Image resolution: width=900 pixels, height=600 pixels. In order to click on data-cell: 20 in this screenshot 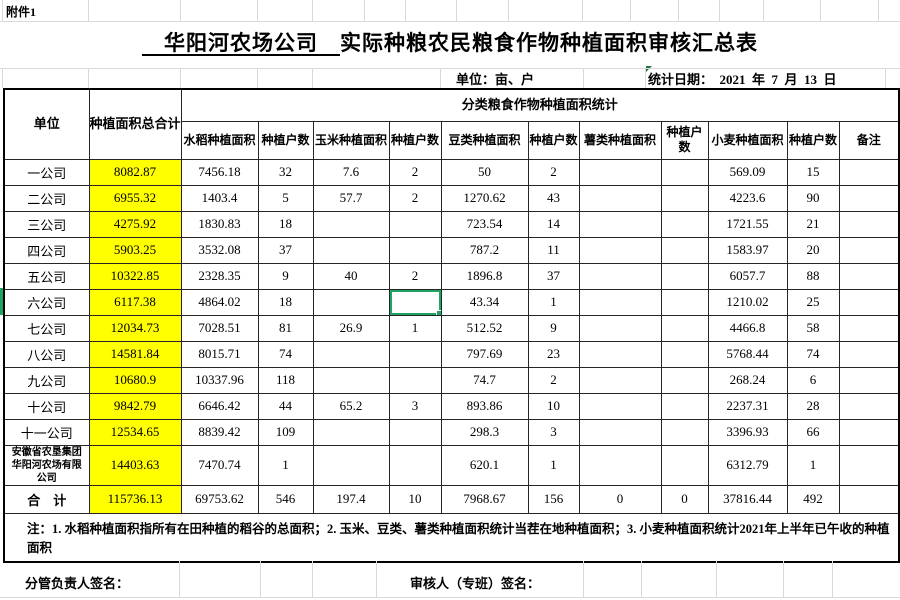, I will do `click(813, 250)`.